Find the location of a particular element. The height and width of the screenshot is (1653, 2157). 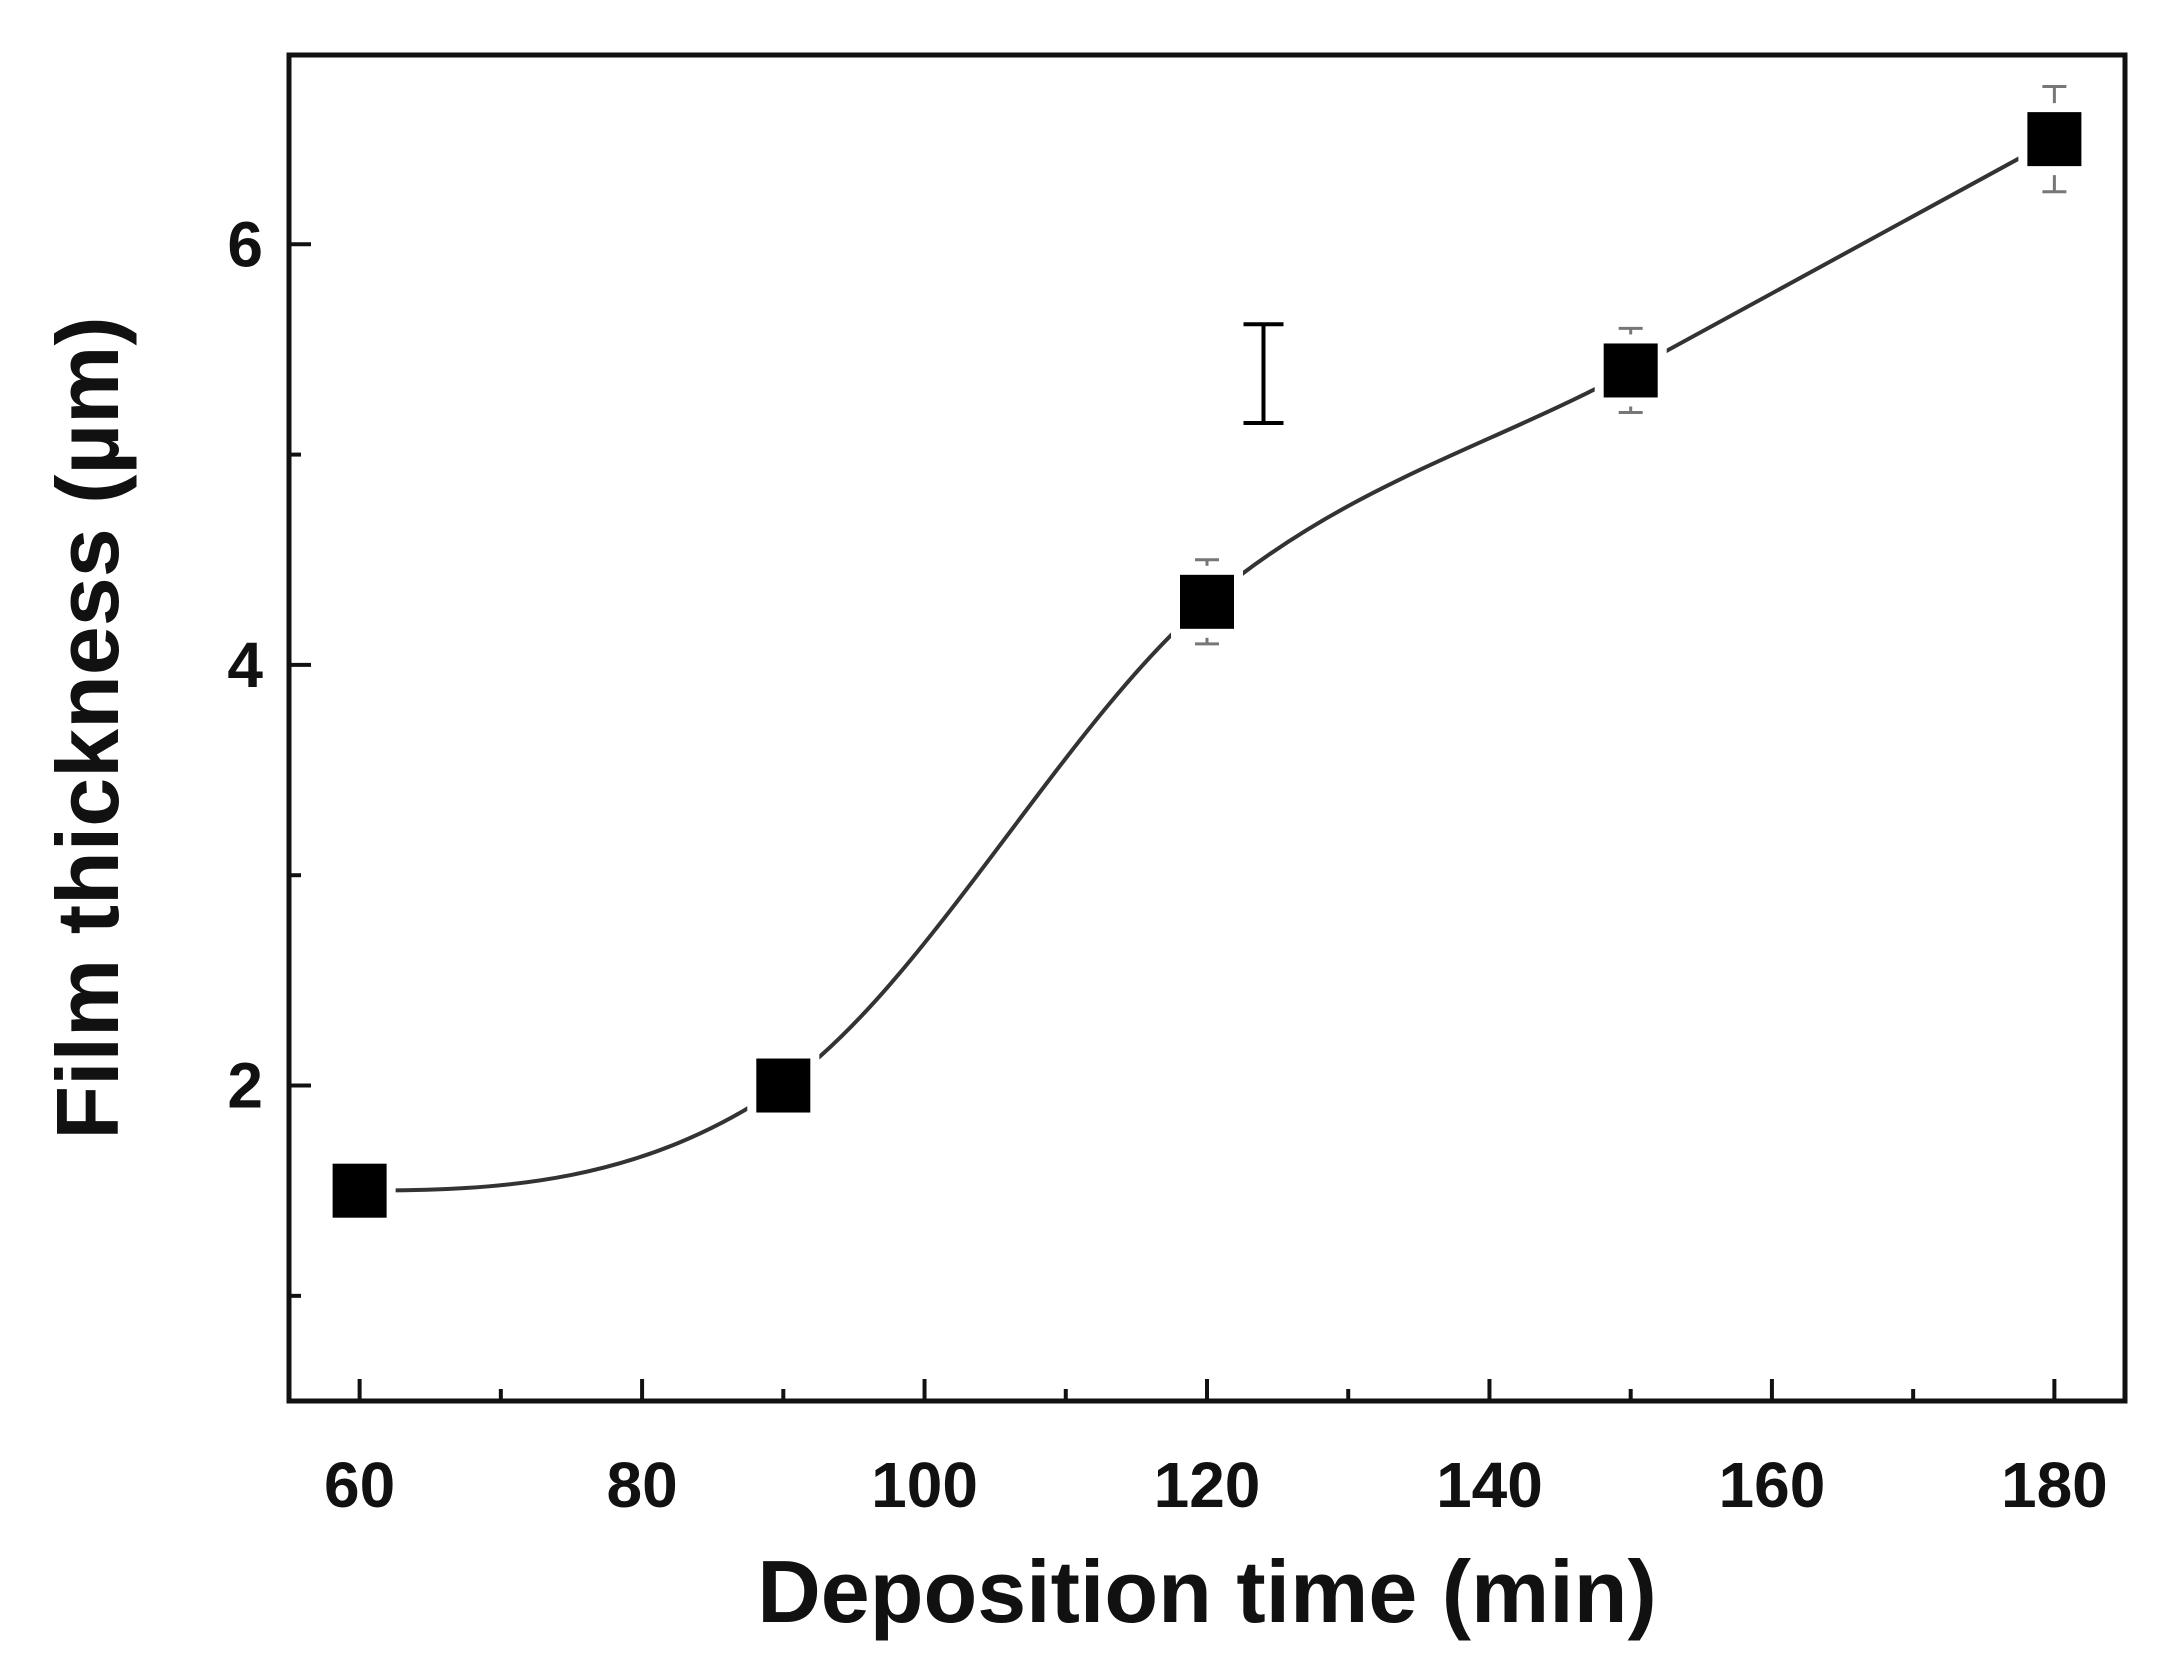

annotations is located at coordinates (1263, 374).